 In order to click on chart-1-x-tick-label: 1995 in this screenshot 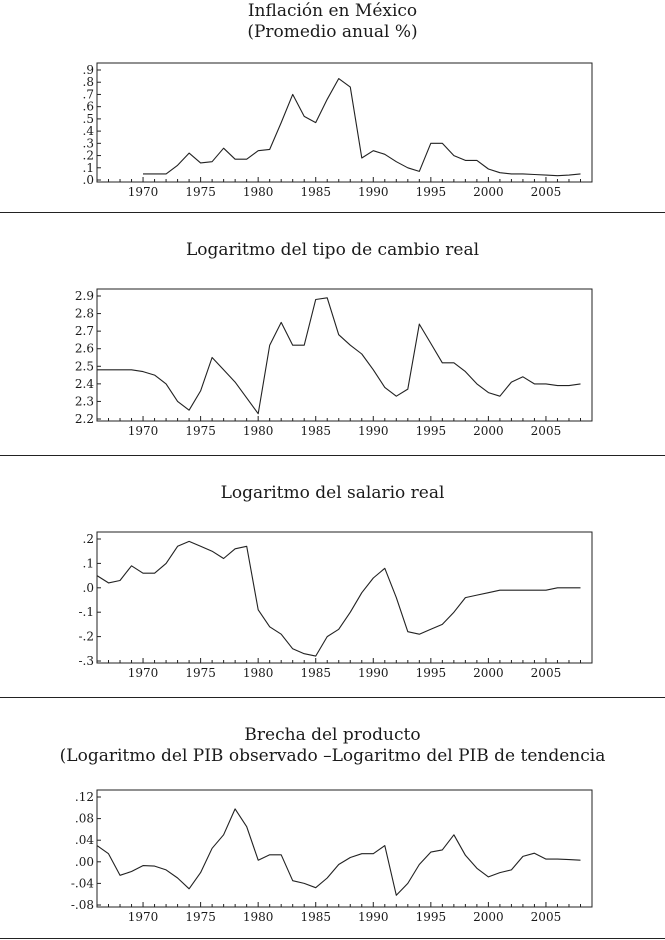, I will do `click(431, 192)`.